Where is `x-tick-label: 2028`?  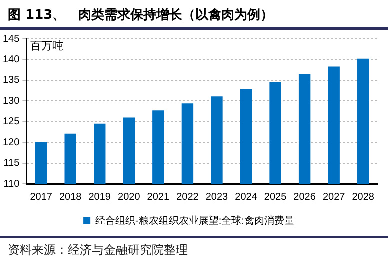
x-tick-label: 2028 is located at coordinates (363, 197).